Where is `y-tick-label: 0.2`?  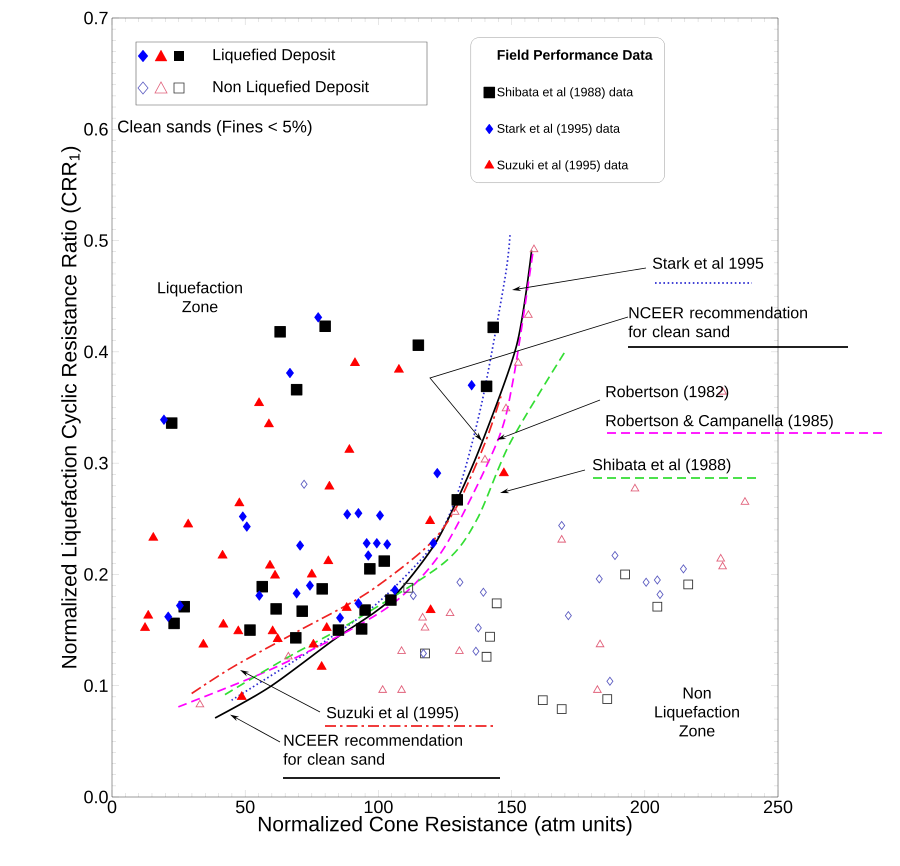 y-tick-label: 0.2 is located at coordinates (96, 574).